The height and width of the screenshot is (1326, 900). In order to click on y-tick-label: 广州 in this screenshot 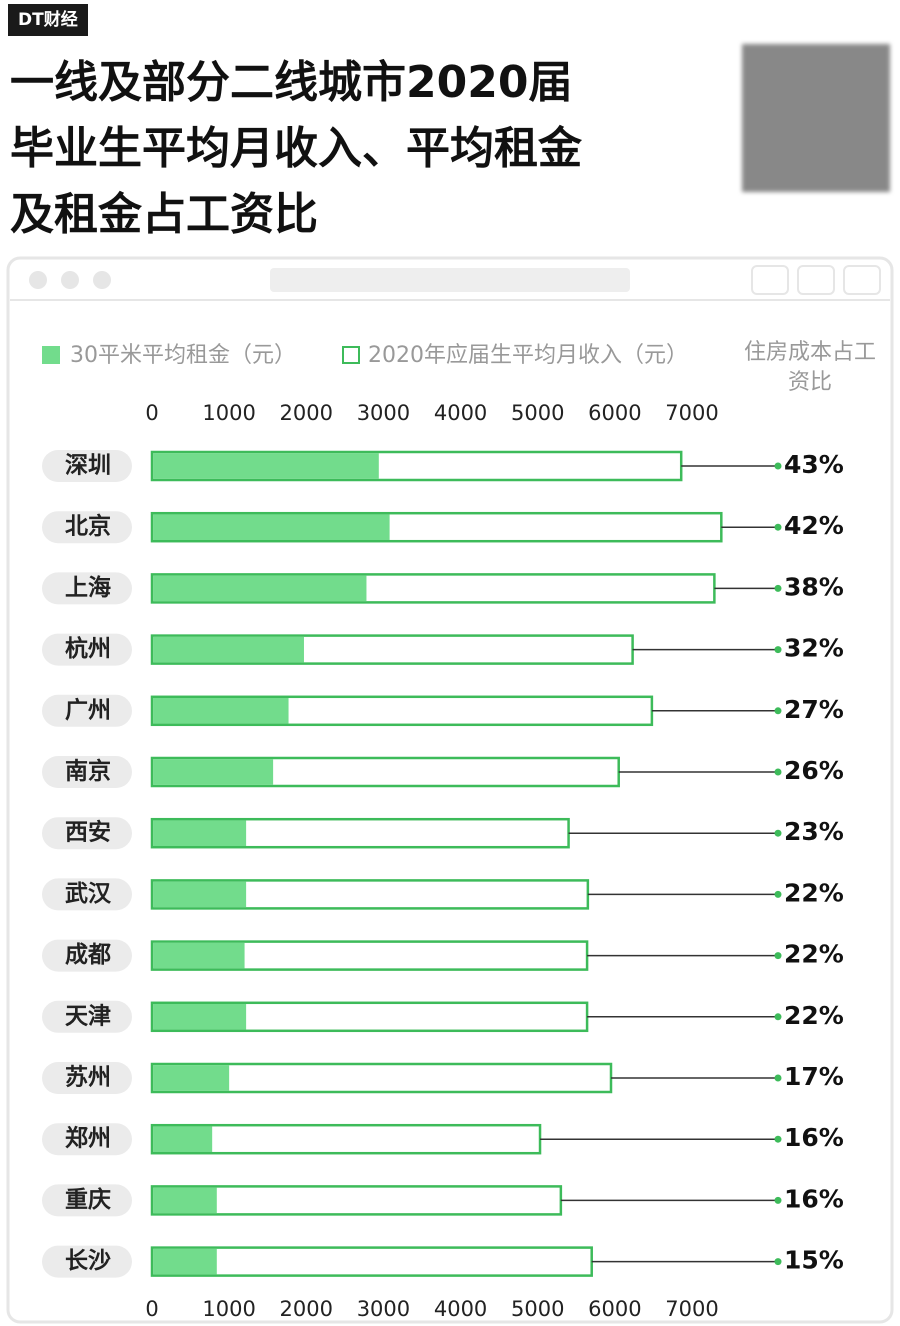, I will do `click(88, 709)`.